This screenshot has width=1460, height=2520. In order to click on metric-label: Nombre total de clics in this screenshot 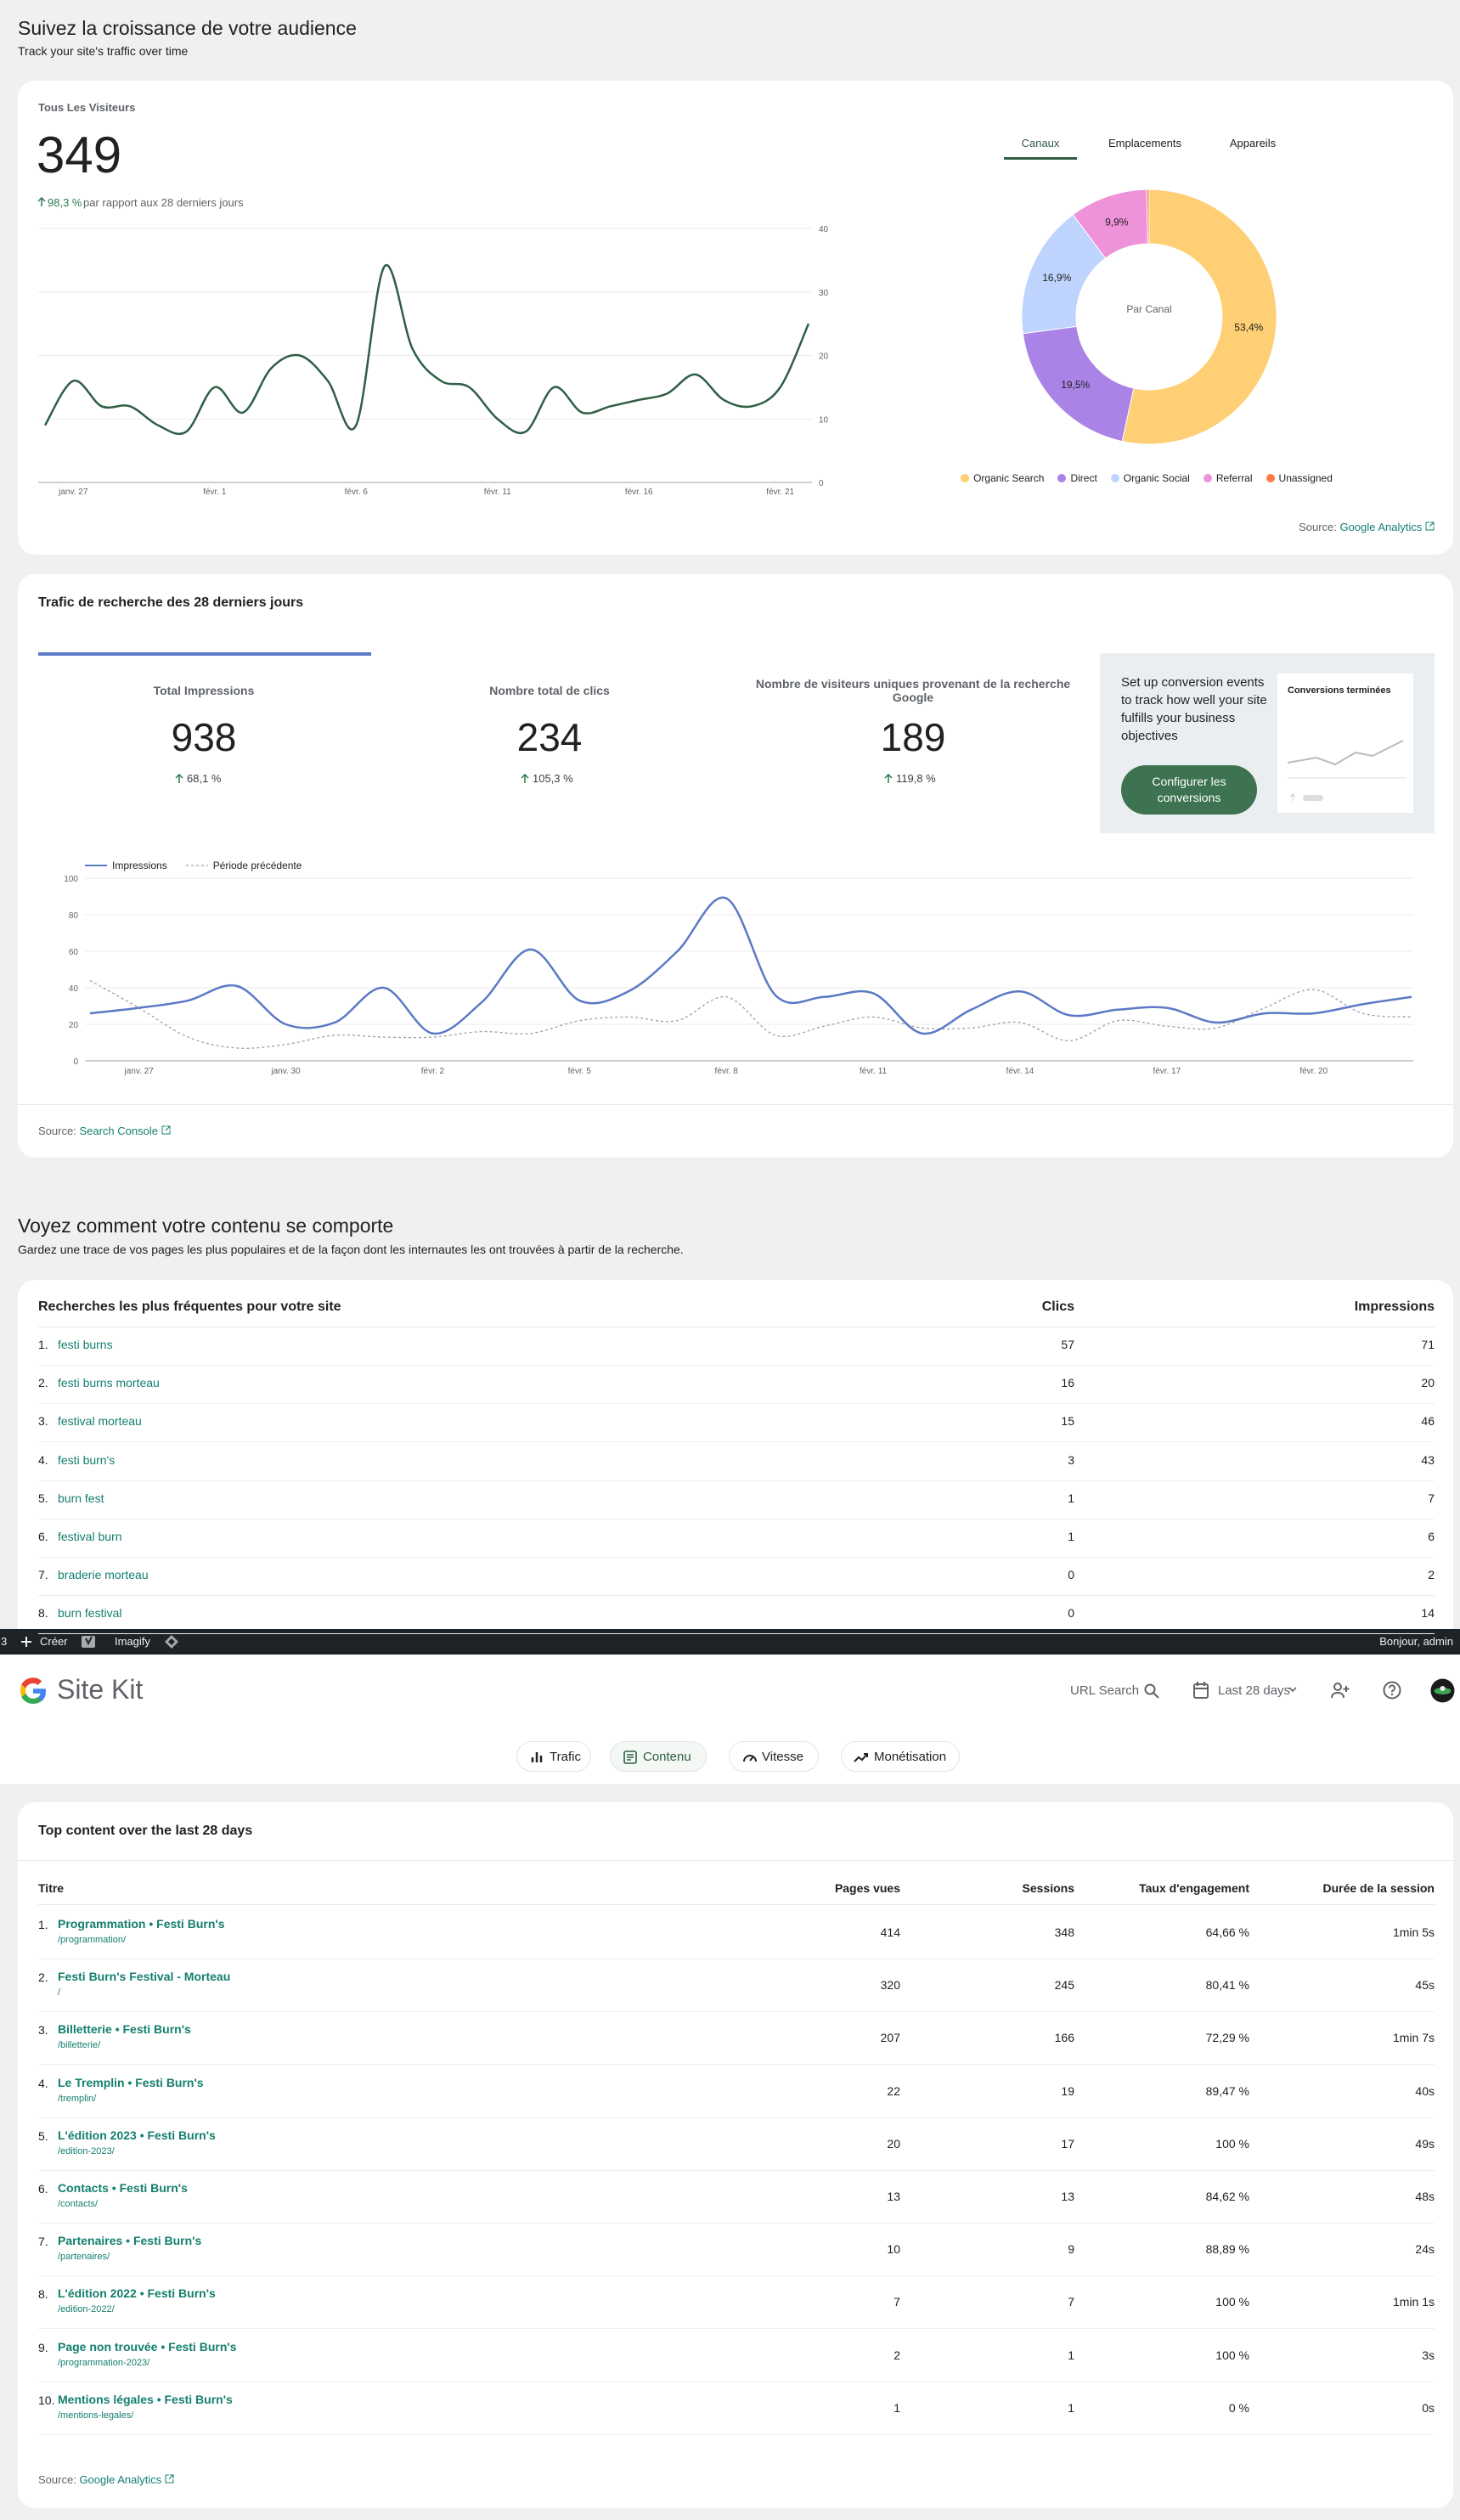, I will do `click(549, 691)`.